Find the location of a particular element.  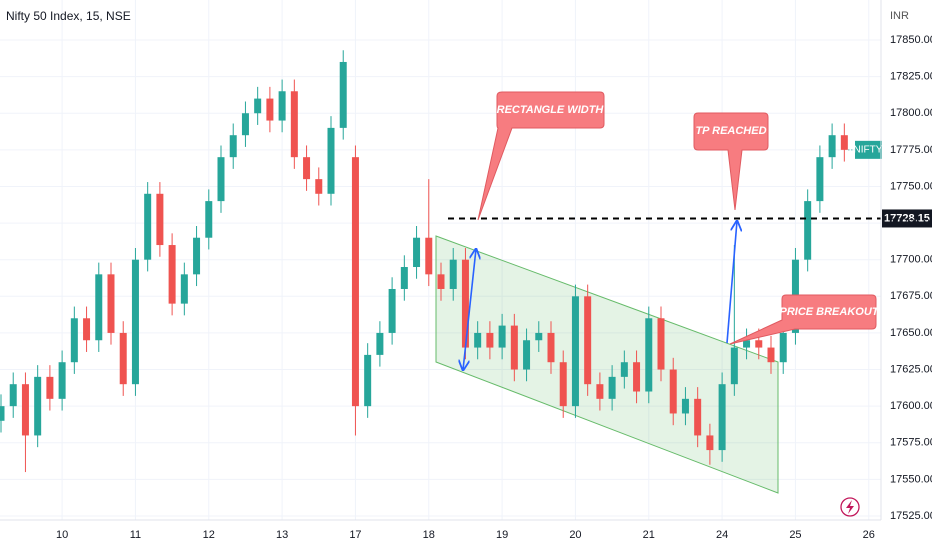

level: 17728.15 NIFTY is located at coordinates (690, 184).